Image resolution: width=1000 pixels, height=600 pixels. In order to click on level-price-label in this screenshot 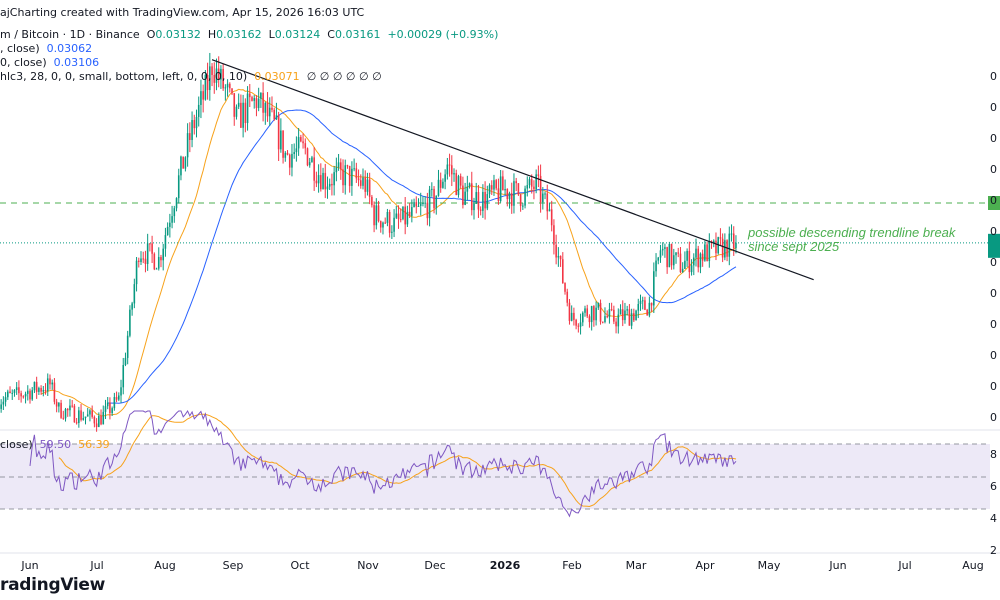, I will do `click(994, 203)`.